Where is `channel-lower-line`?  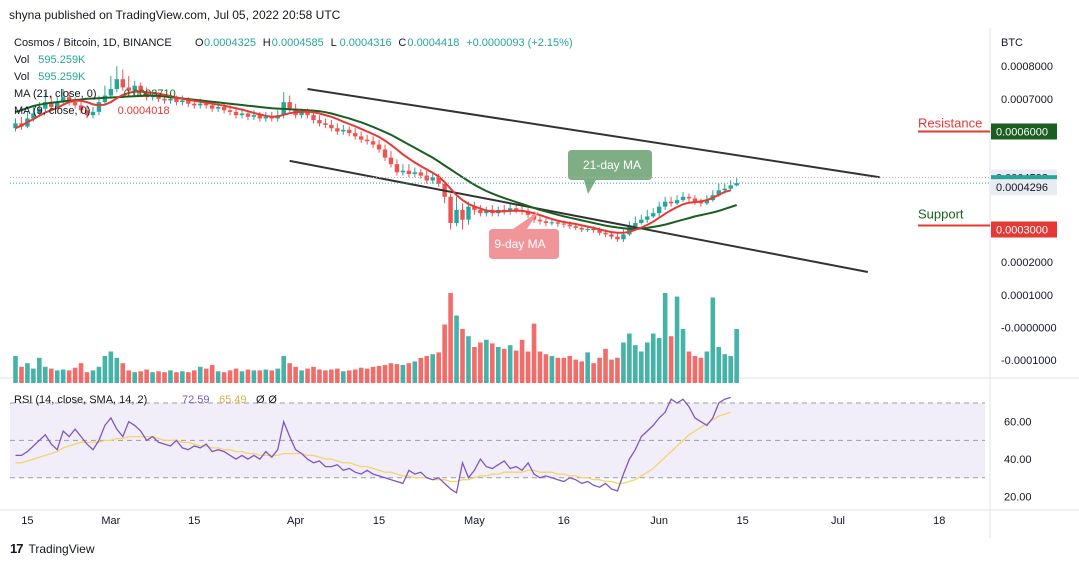 channel-lower-line is located at coordinates (578, 216).